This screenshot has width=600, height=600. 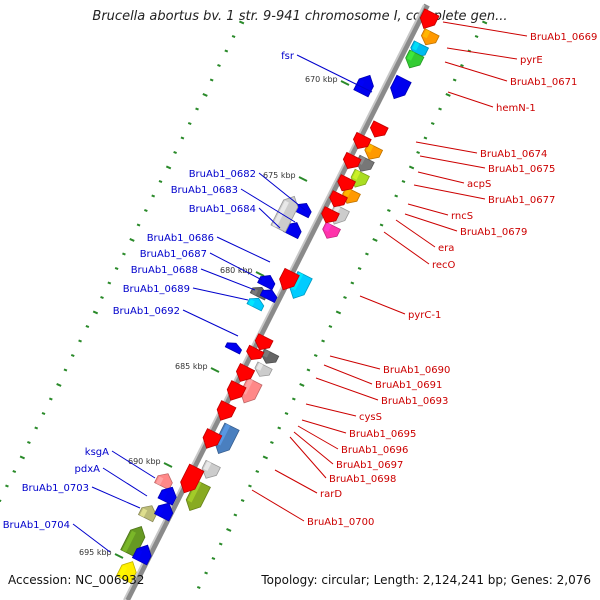 I want to click on gene-label-minus: hemN-1, so click(x=516, y=108).